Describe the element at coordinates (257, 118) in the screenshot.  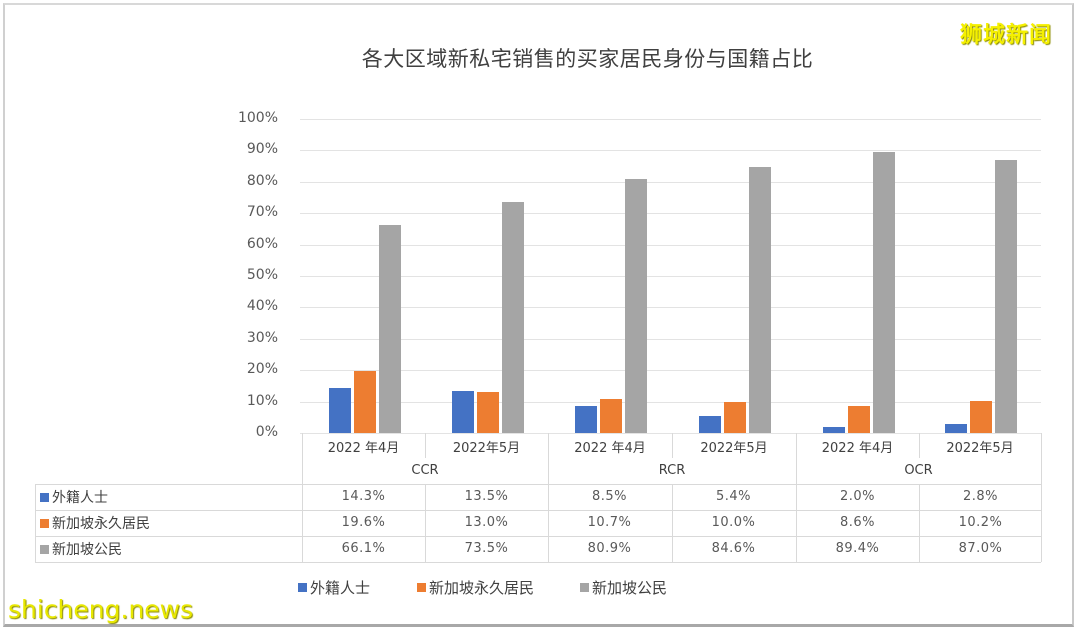
I see `y-tick-label: 100%` at that location.